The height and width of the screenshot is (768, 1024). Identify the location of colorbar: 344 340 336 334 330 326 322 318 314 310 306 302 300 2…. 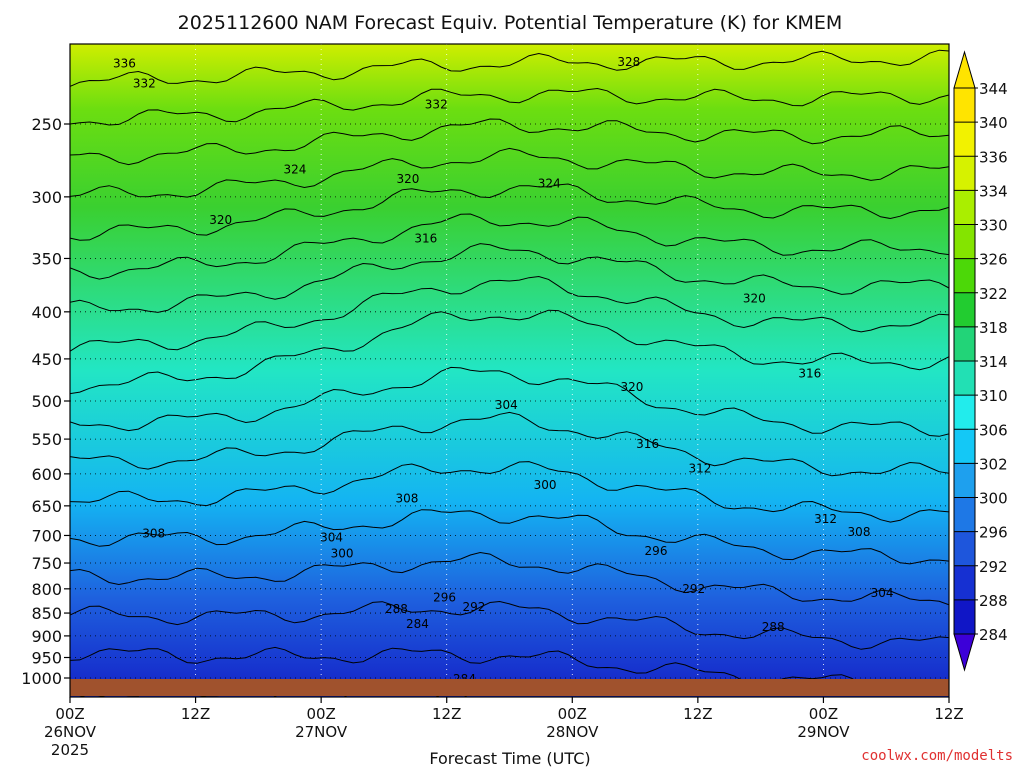
(980, 361).